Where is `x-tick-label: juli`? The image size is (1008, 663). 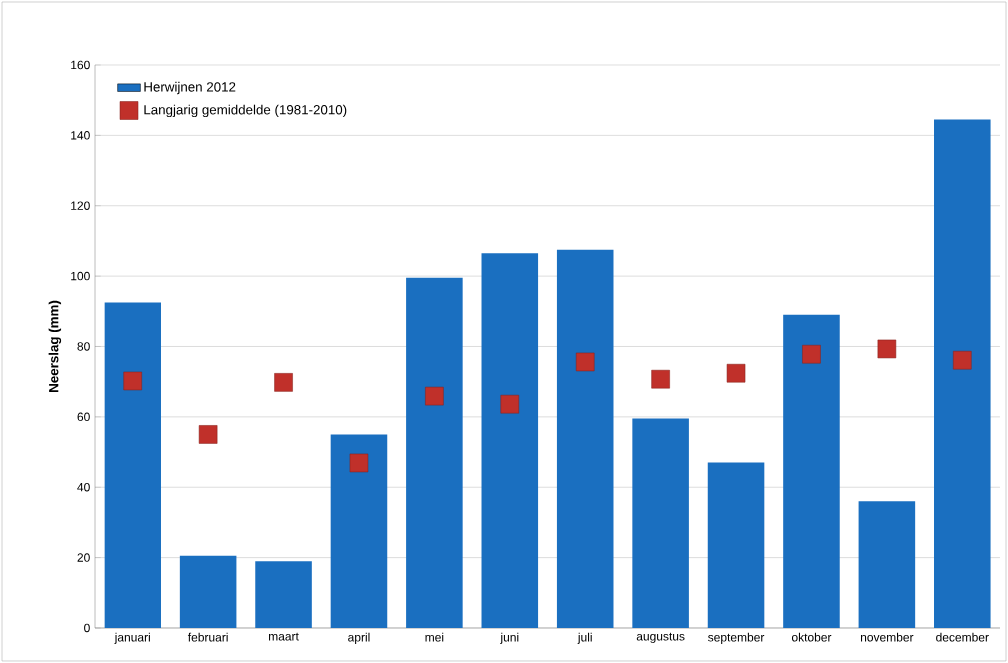
x-tick-label: juli is located at coordinates (584, 638).